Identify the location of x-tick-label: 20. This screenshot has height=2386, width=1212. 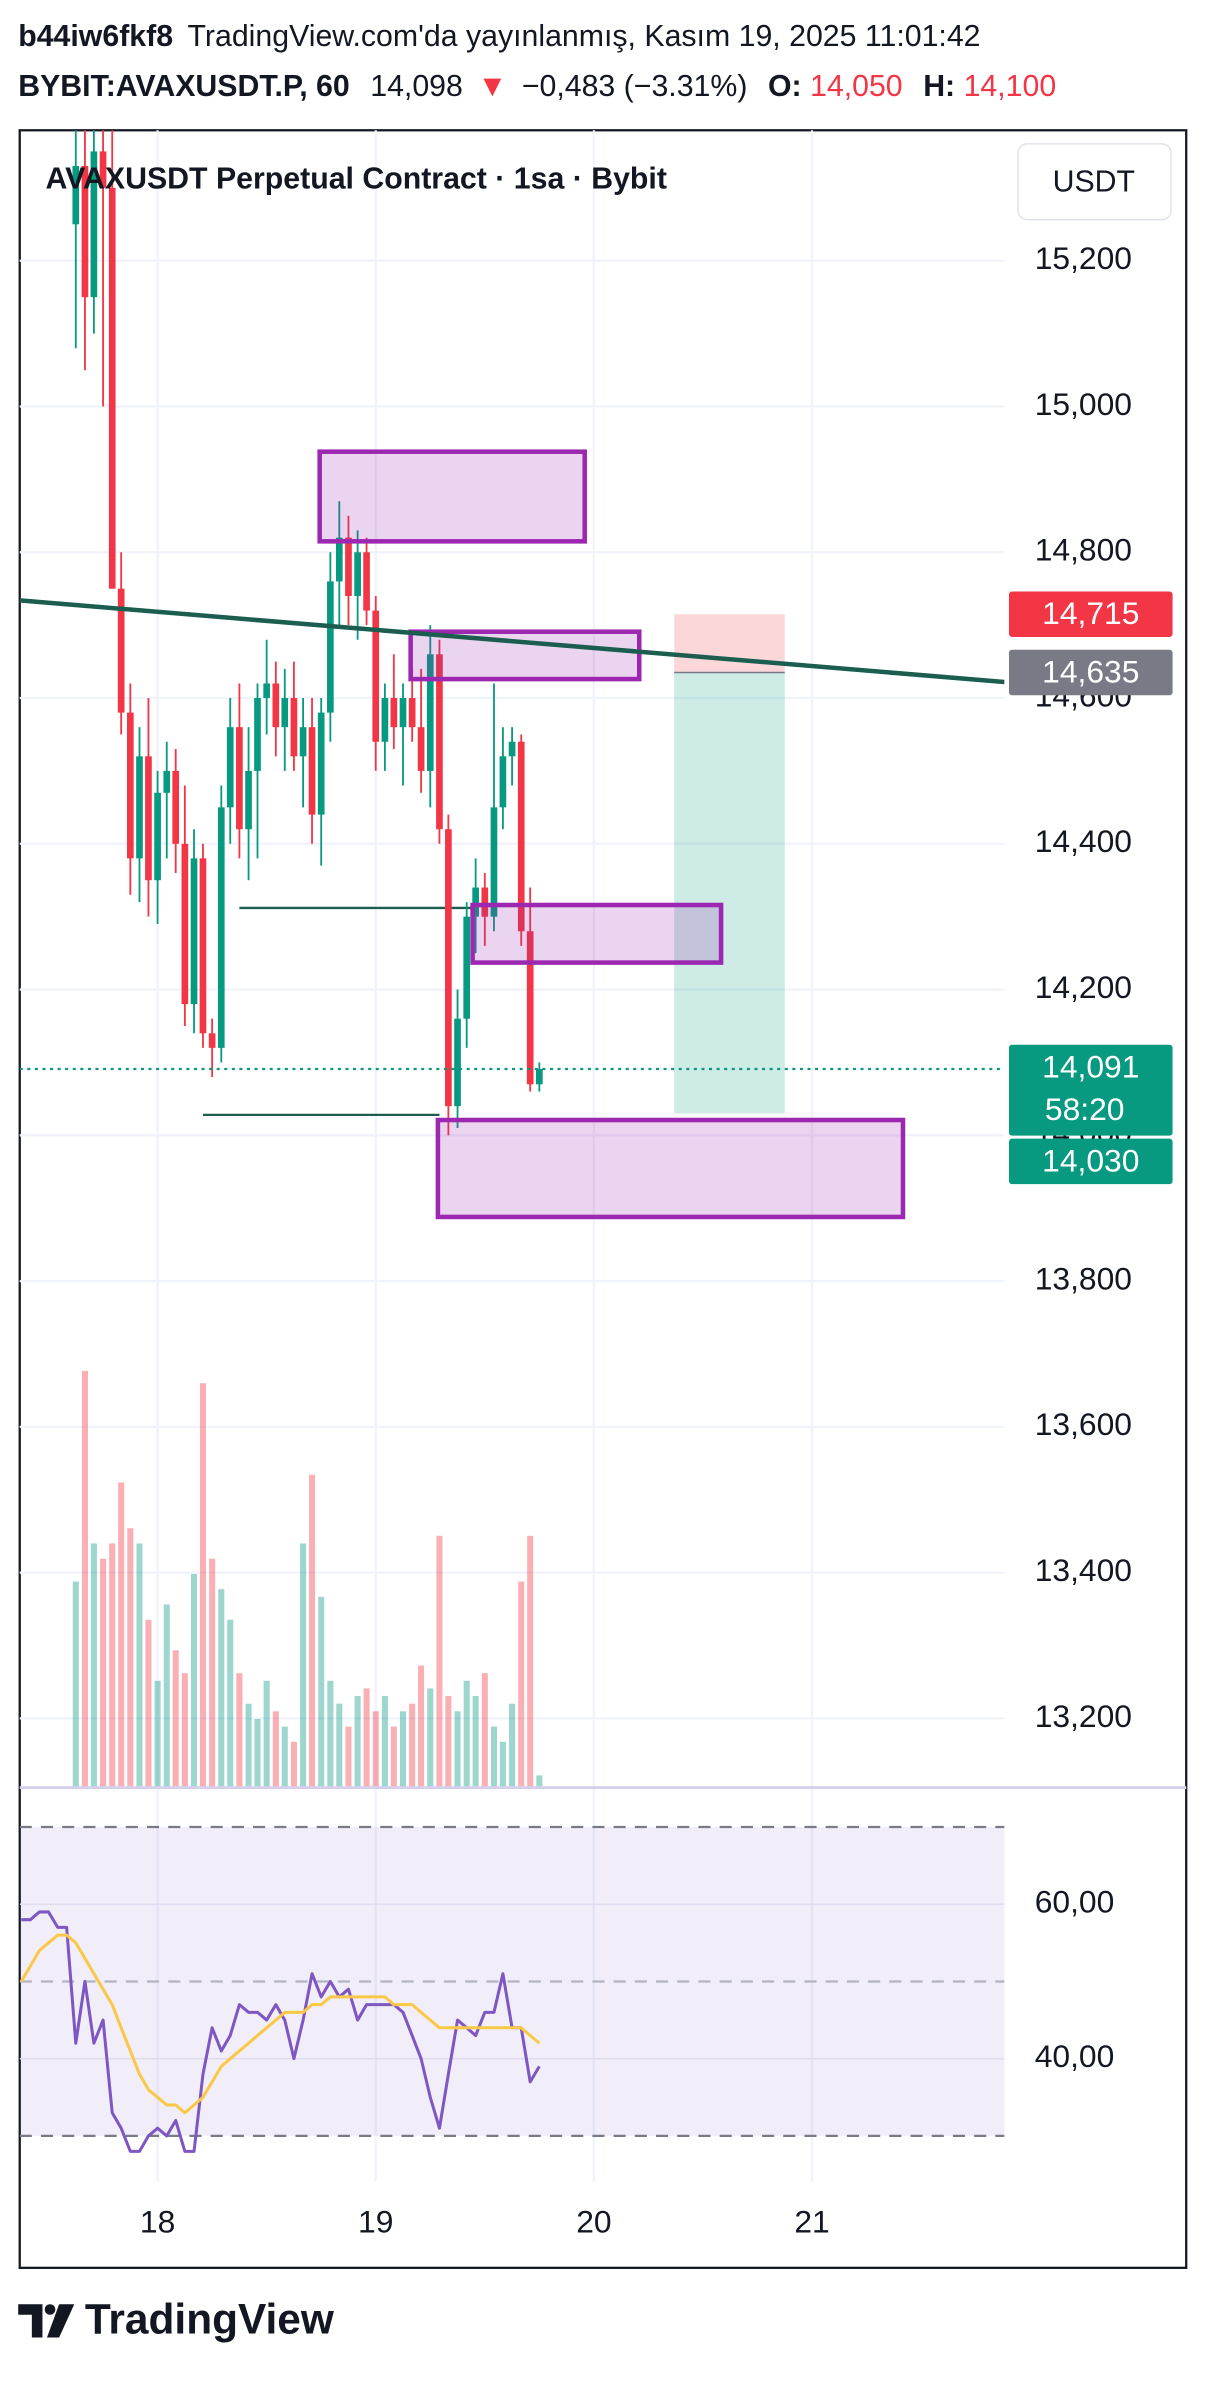
(593, 2221).